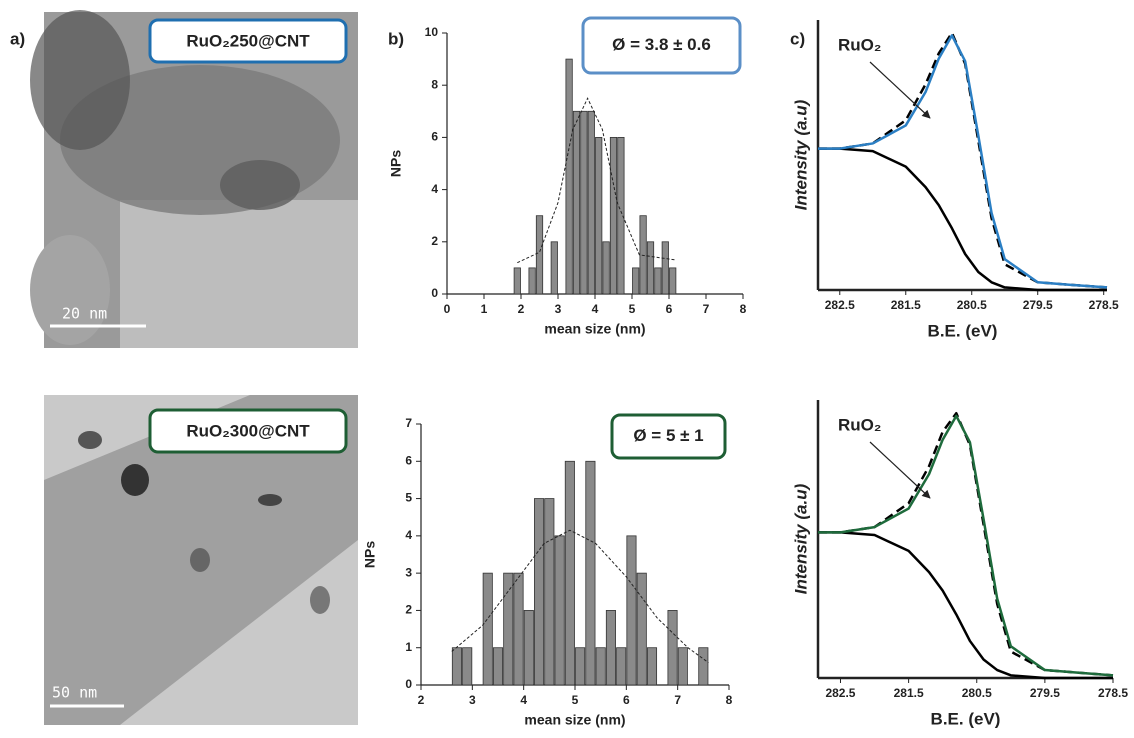 The height and width of the screenshot is (738, 1134). What do you see at coordinates (74, 693) in the screenshot?
I see `scale-bar-label: 50 nm` at bounding box center [74, 693].